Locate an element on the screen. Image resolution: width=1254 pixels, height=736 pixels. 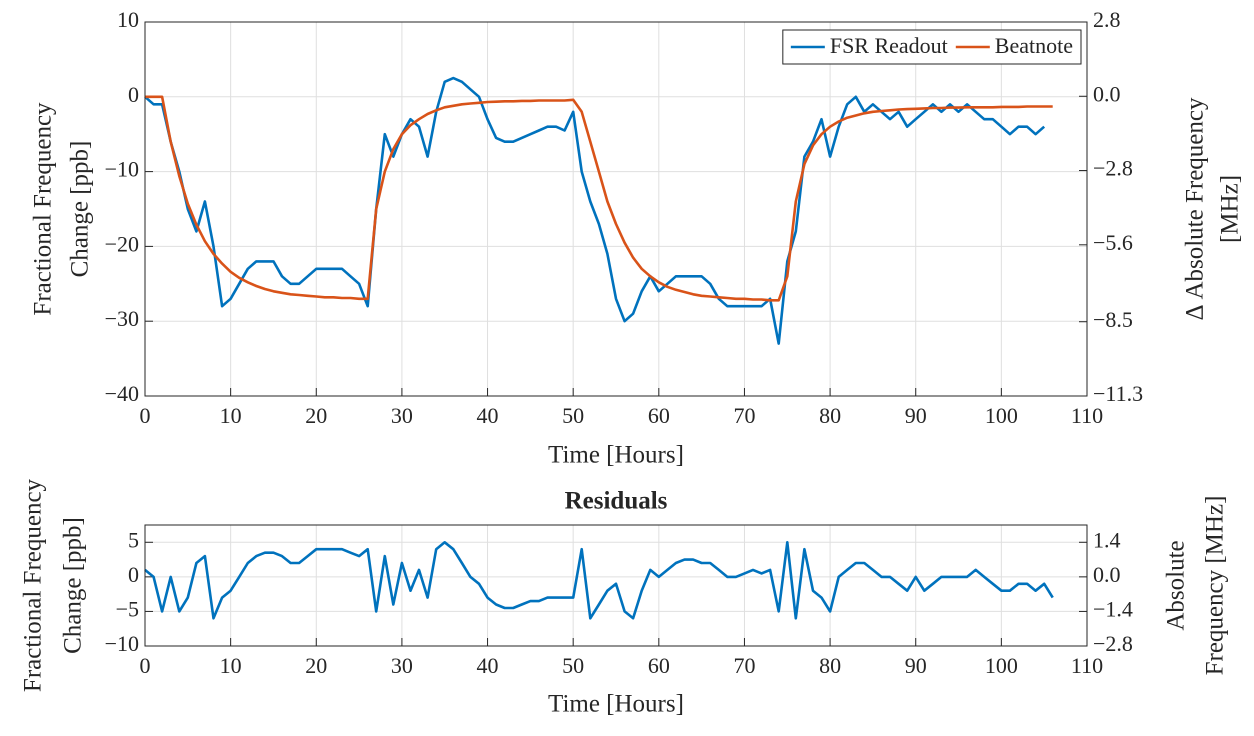
y-tick-label: −5 is located at coordinates (127, 608).